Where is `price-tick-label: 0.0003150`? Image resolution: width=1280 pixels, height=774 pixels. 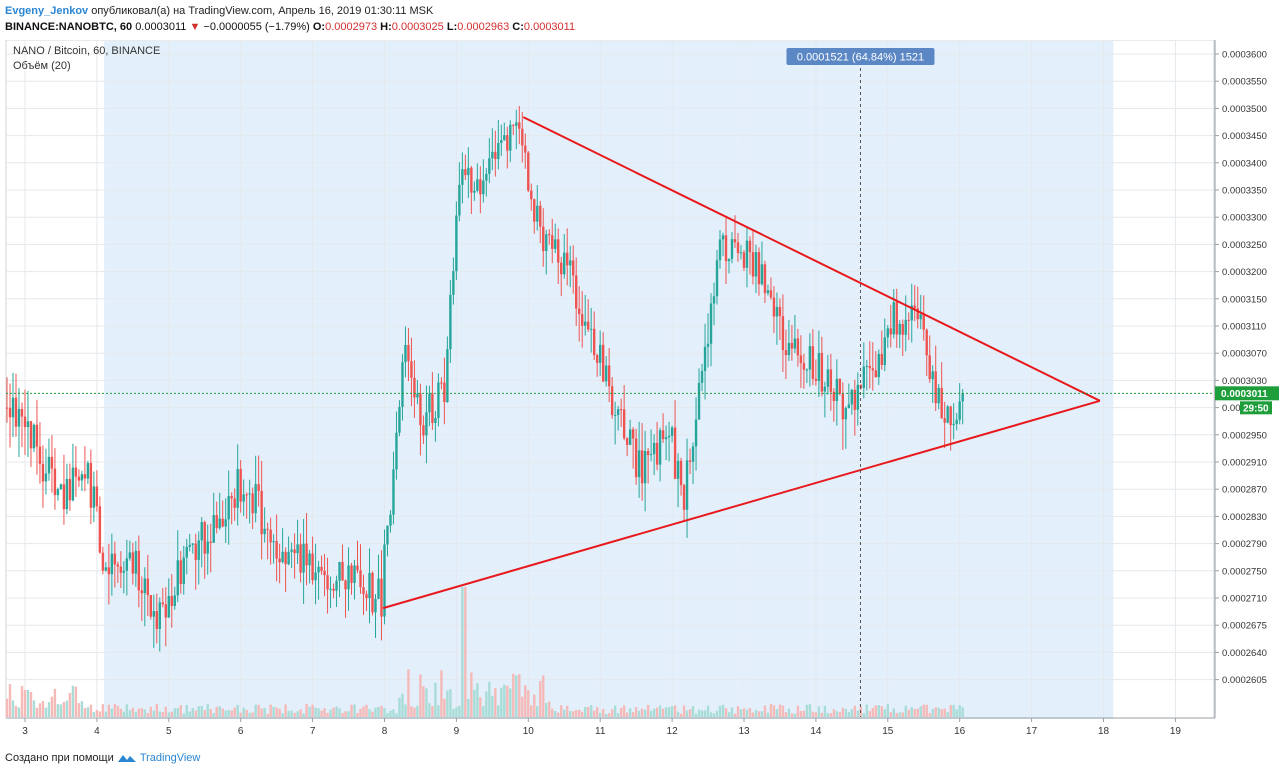 price-tick-label: 0.0003150 is located at coordinates (1244, 299).